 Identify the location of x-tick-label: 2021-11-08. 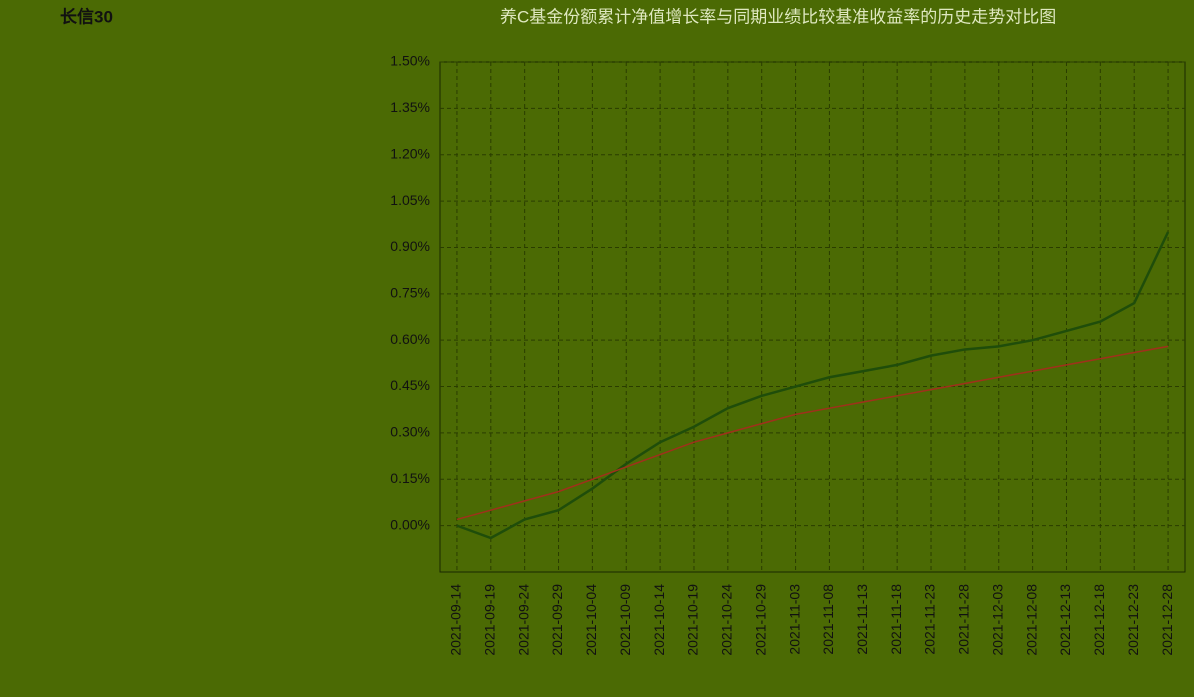
(828, 619).